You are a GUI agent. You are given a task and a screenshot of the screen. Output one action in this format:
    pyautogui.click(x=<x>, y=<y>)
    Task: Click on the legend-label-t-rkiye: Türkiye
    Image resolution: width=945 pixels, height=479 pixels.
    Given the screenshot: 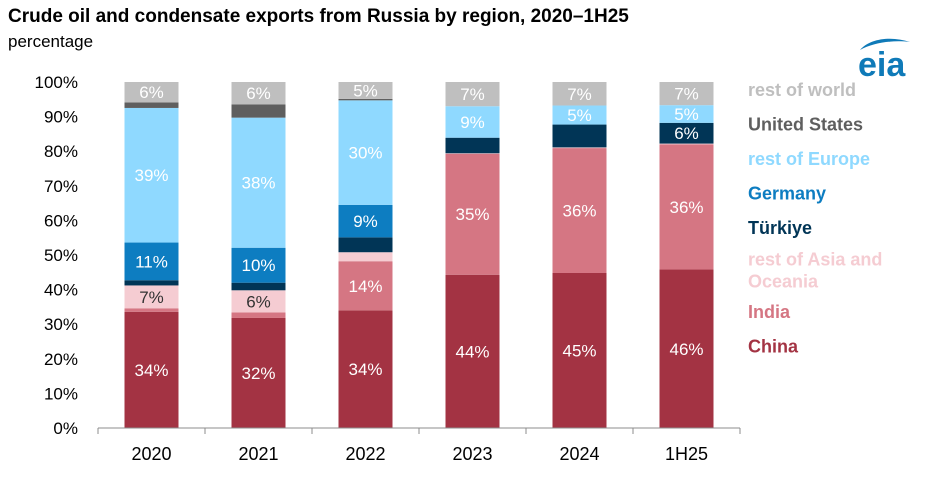 What is the action you would take?
    pyautogui.click(x=780, y=228)
    